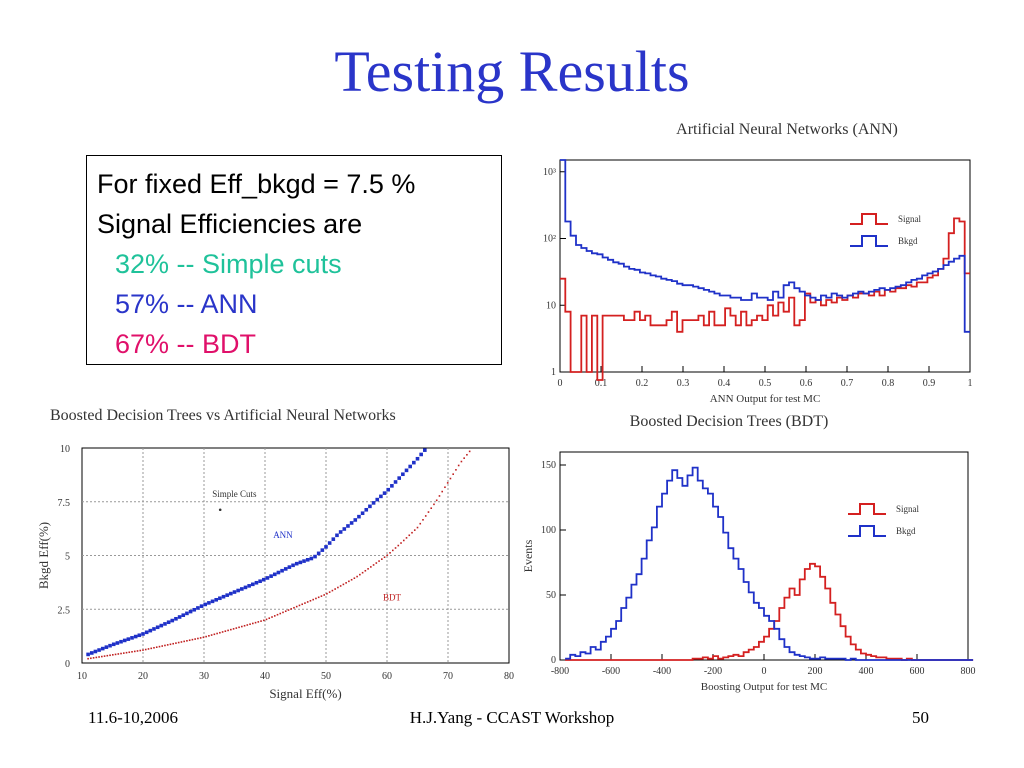 This screenshot has width=1024, height=768. Describe the element at coordinates (970, 383) in the screenshot. I see `ann-xtick-label: 1` at that location.